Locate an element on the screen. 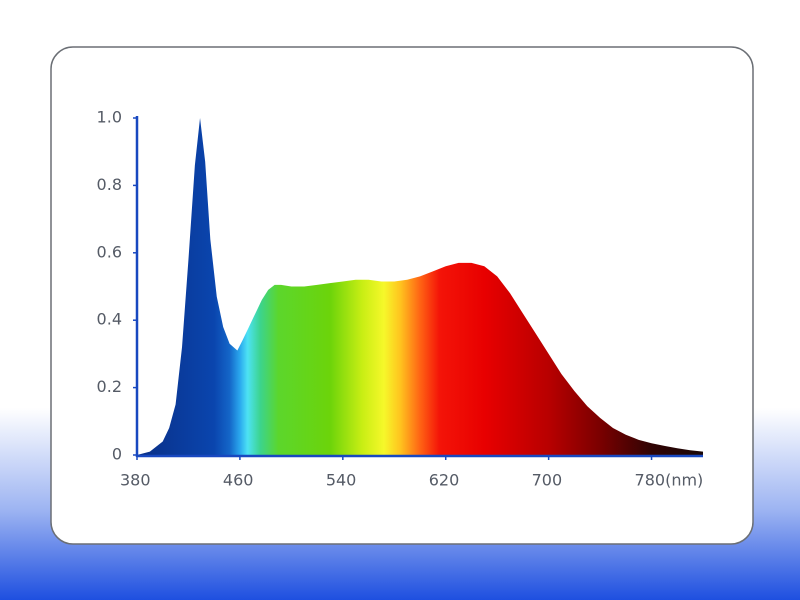 Image resolution: width=800 pixels, height=600 pixels. x-tick-label: 460 is located at coordinates (238, 480).